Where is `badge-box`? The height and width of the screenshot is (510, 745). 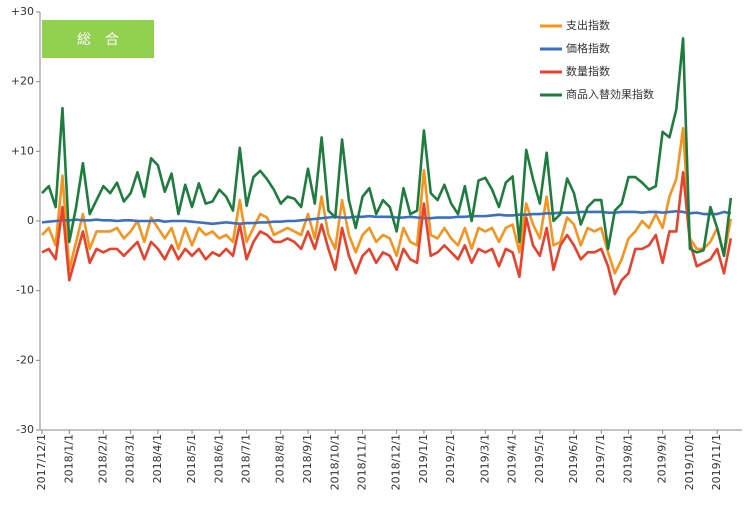 badge-box is located at coordinates (98, 39).